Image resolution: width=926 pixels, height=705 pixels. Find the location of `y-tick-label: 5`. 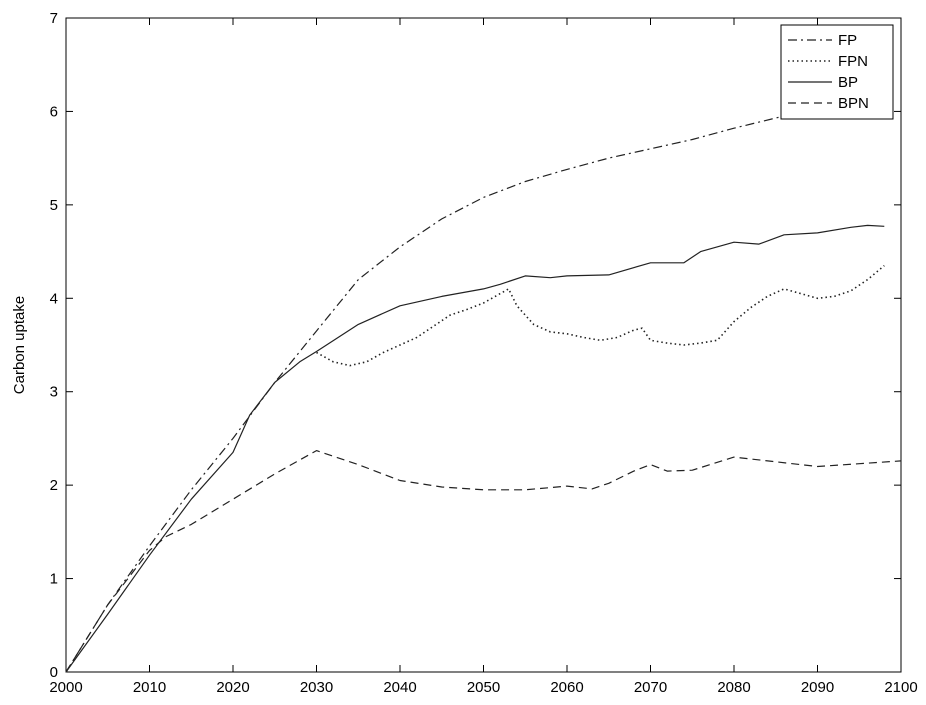

y-tick-label: 5 is located at coordinates (54, 205).